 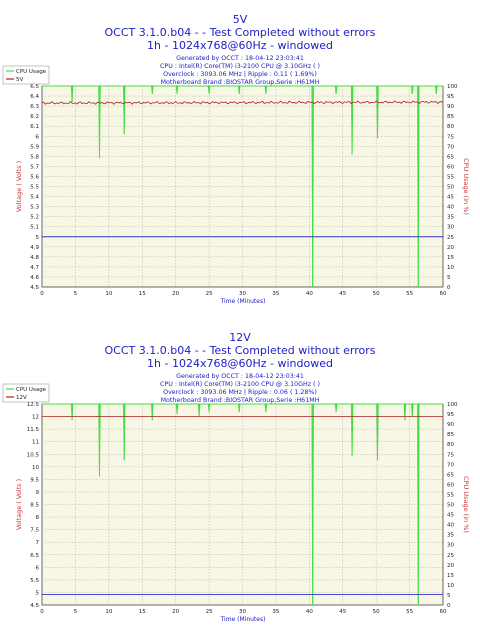 What do you see at coordinates (242, 294) in the screenshot?
I see `x-tick-label: 30` at bounding box center [242, 294].